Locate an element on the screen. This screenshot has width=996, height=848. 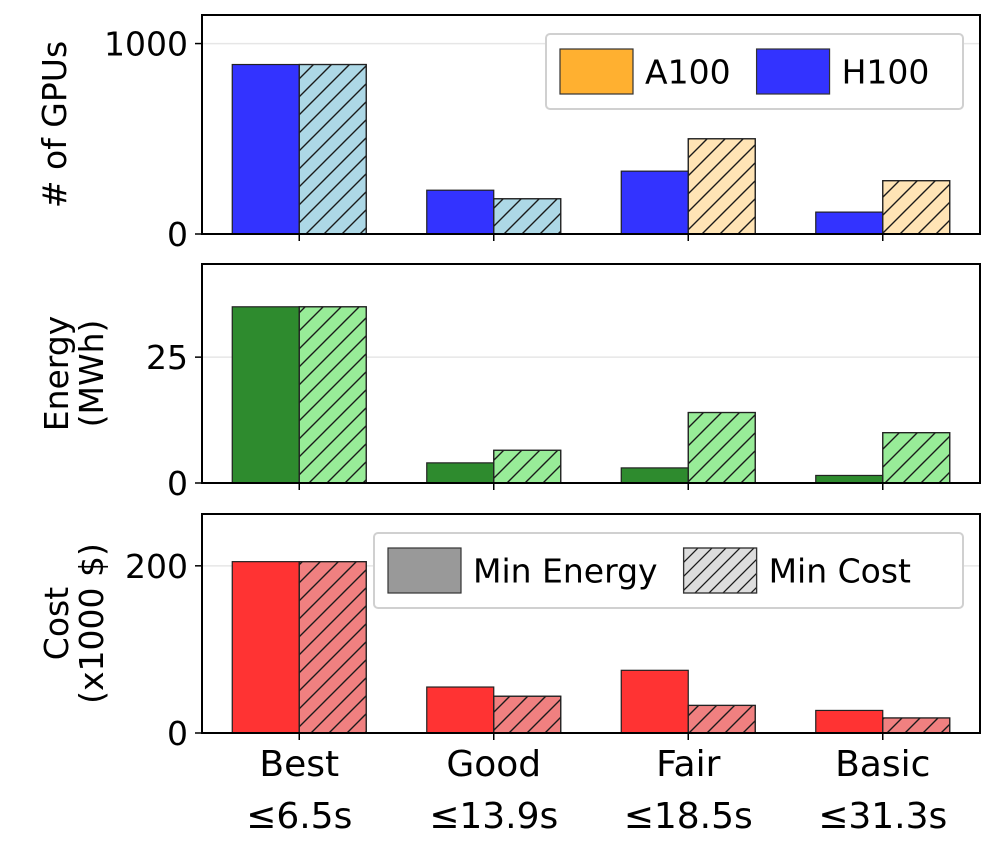
bar-hatch-energy-fair is located at coordinates (721, 447).